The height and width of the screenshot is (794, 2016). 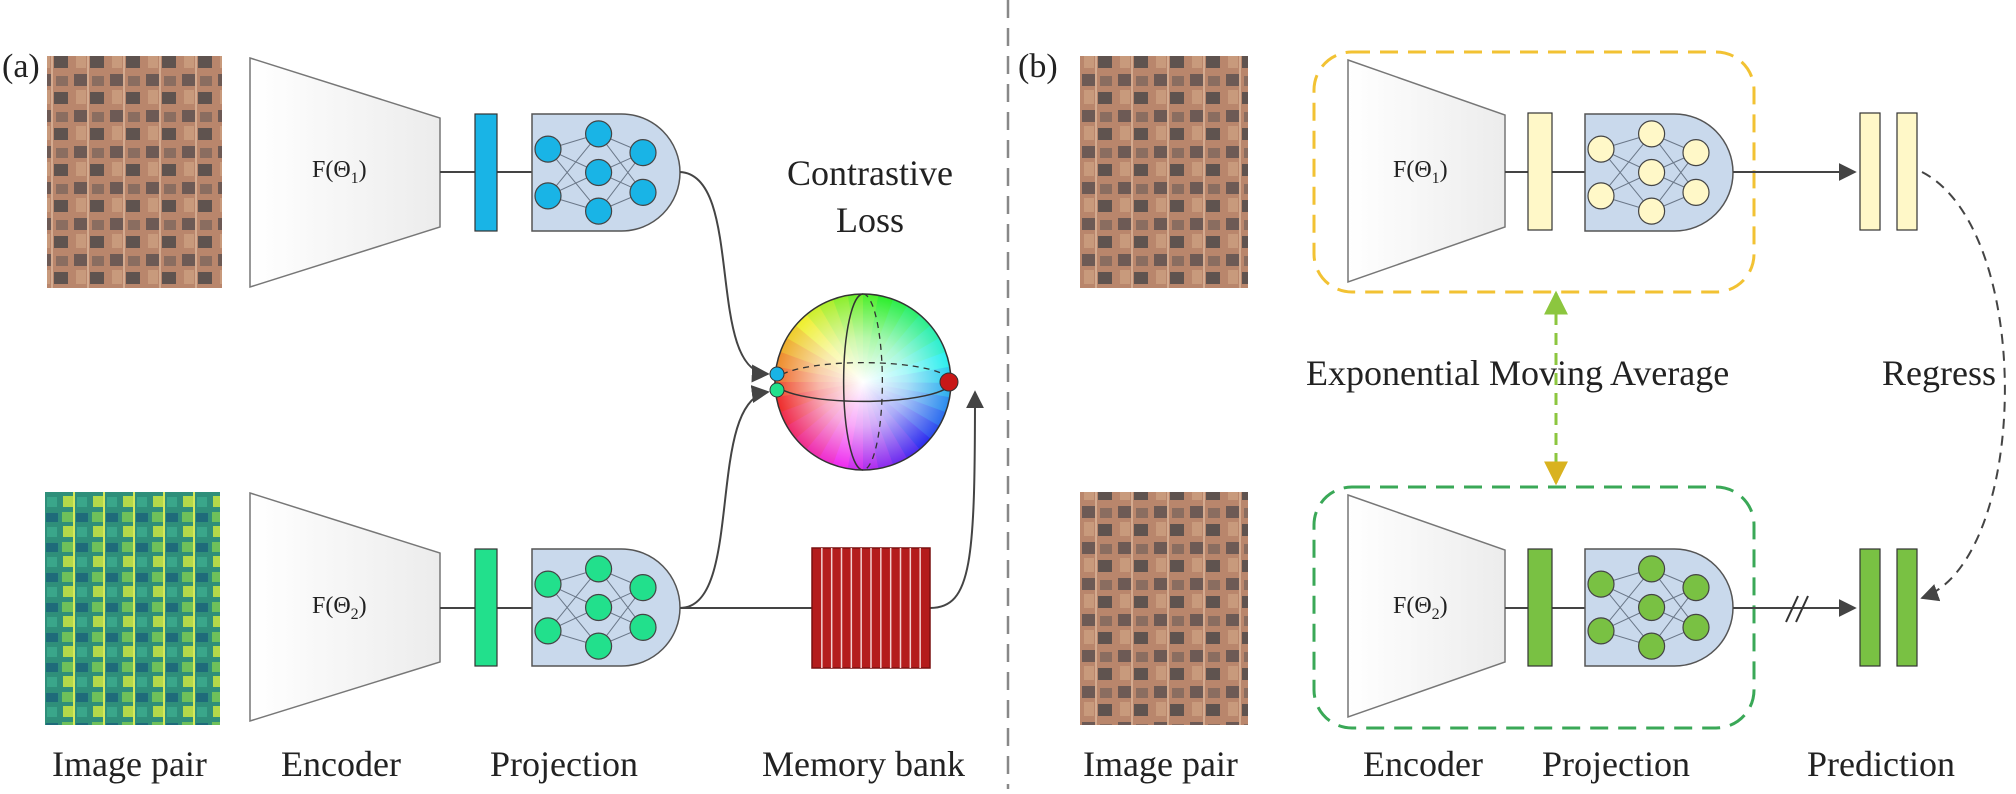 What do you see at coordinates (724, 277) in the screenshot?
I see `arrow-top-to-sphere` at bounding box center [724, 277].